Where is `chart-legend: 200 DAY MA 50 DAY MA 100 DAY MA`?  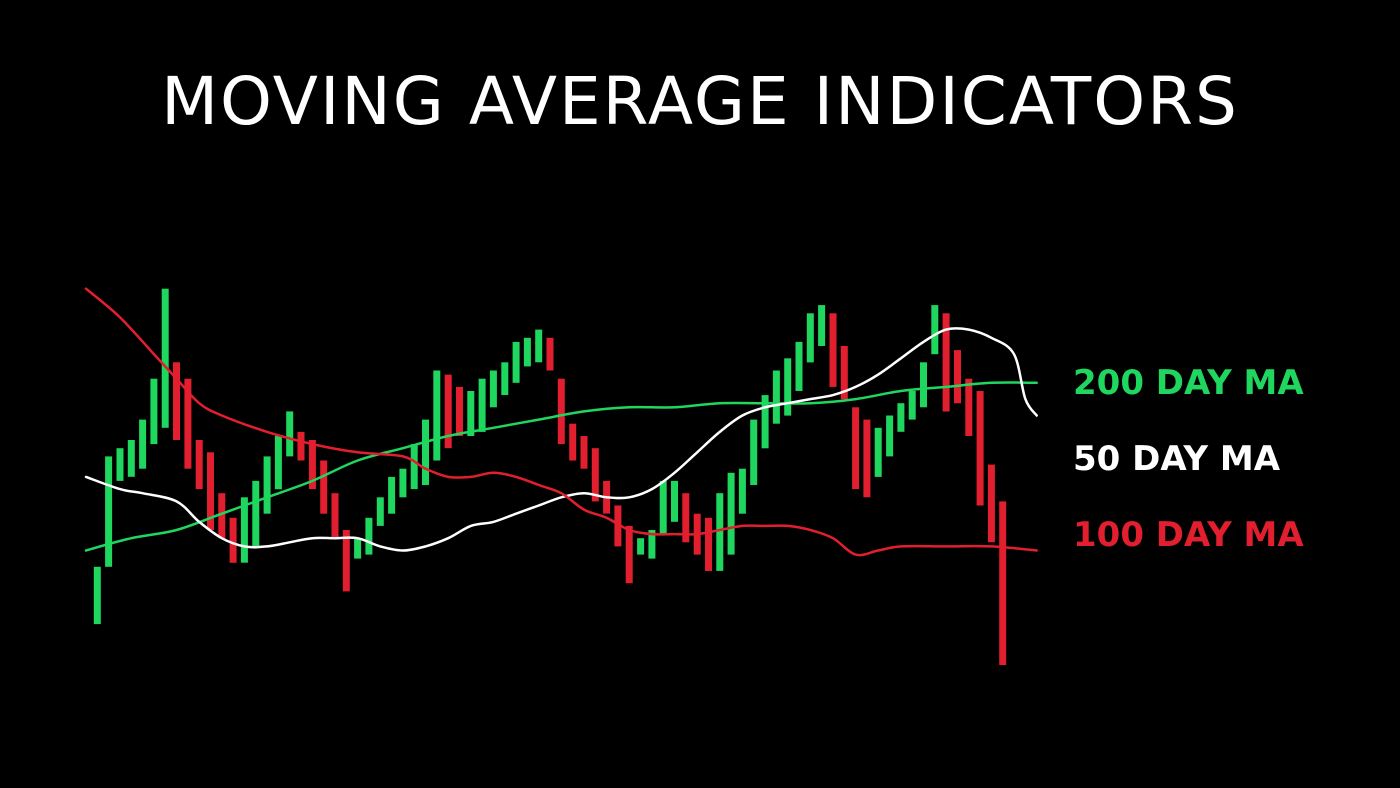
chart-legend: 200 DAY MA 50 DAY MA 100 DAY MA is located at coordinates (1188, 459).